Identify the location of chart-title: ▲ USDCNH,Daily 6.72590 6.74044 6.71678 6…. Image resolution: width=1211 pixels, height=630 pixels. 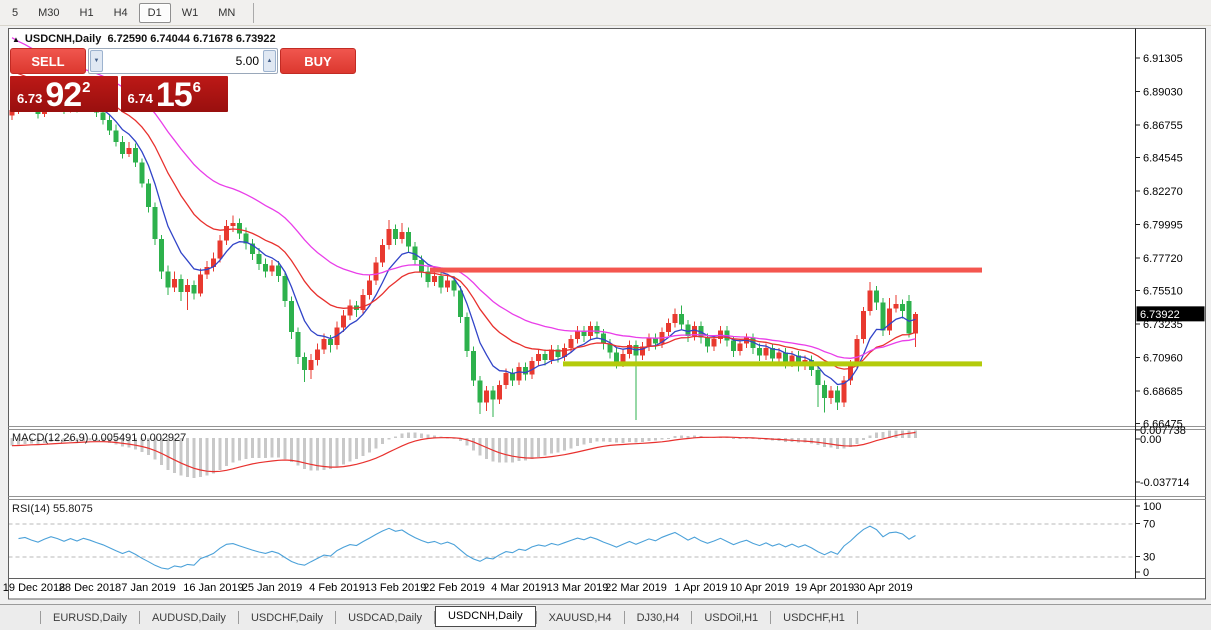
(144, 39).